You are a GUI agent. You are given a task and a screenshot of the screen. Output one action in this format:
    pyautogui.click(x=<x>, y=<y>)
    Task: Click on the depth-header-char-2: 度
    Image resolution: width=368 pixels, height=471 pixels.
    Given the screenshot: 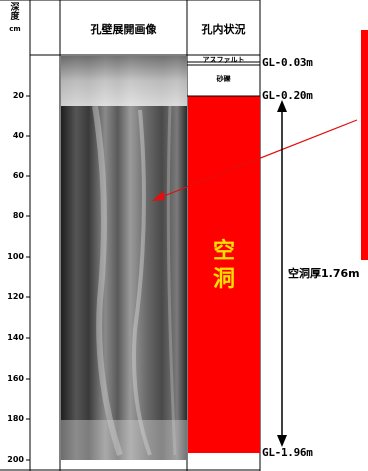 What is the action you would take?
    pyautogui.click(x=15, y=17)
    